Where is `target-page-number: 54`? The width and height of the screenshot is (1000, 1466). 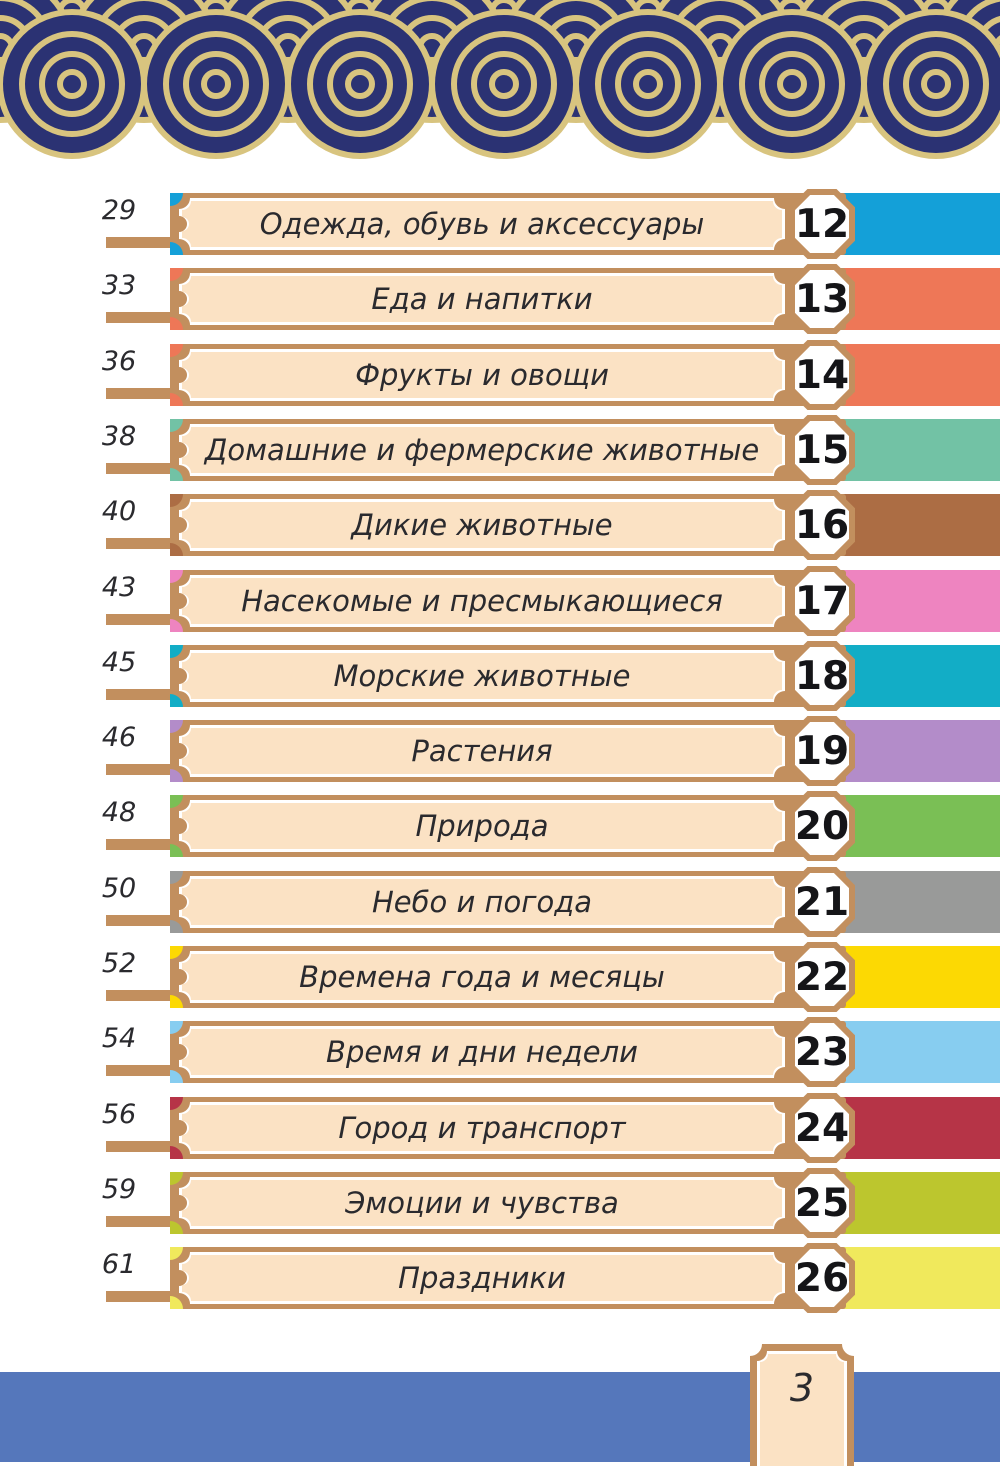
target-page-number: 54 is located at coordinates (119, 1038).